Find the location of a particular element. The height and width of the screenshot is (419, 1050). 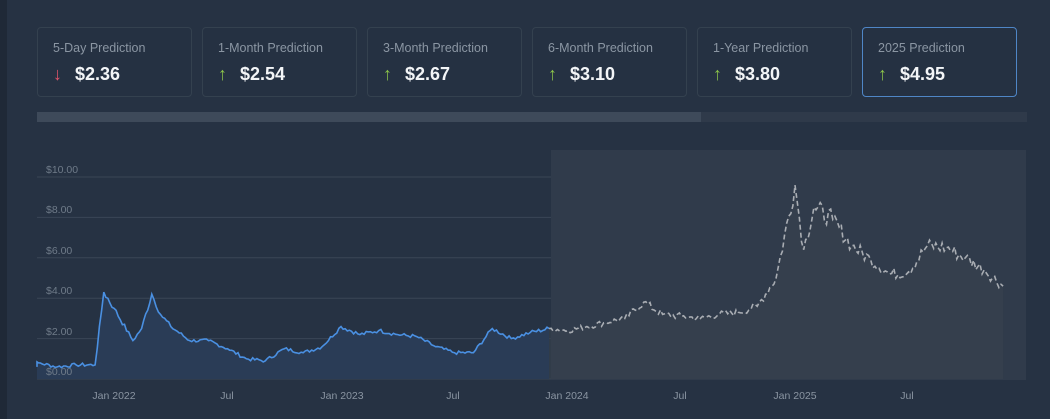

cards-scrollbar is located at coordinates (532, 117).